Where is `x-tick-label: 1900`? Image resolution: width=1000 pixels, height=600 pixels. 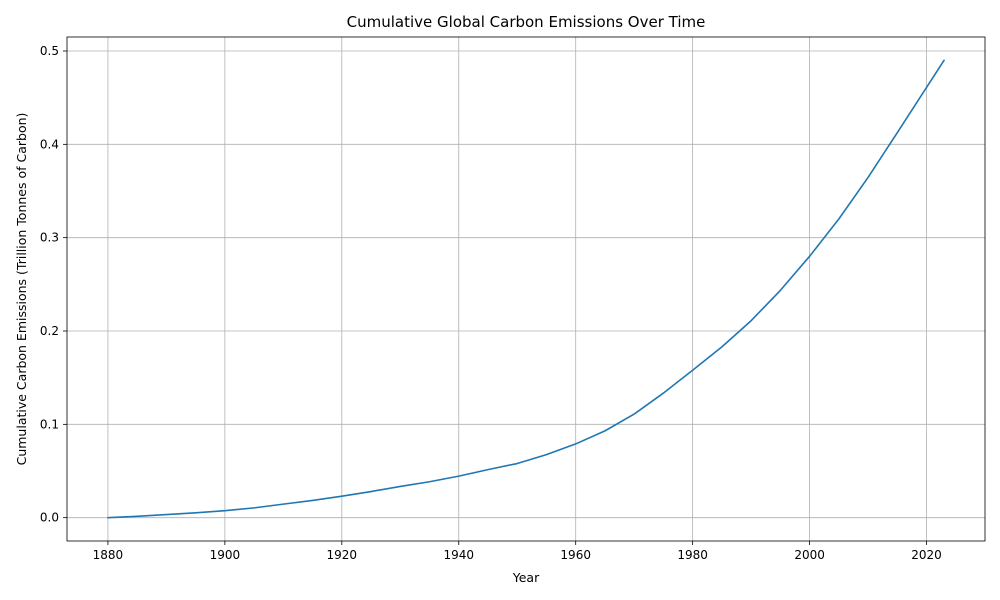 x-tick-label: 1900 is located at coordinates (225, 555).